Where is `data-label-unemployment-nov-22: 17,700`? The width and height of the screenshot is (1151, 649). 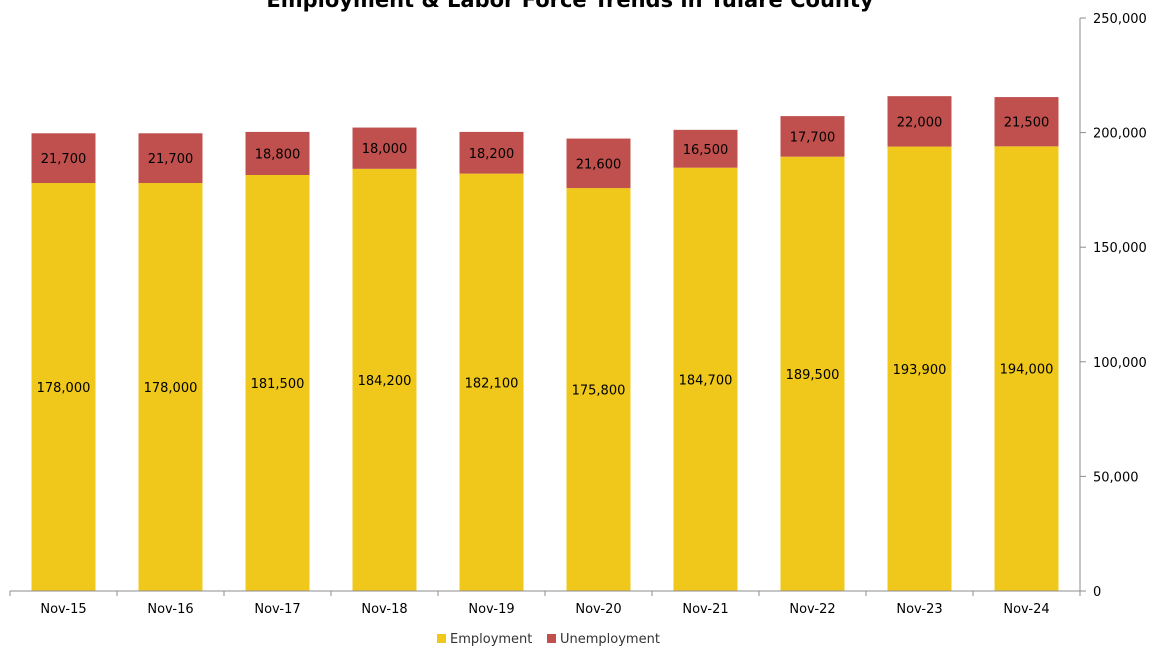
data-label-unemployment-nov-22: 17,700 is located at coordinates (813, 137).